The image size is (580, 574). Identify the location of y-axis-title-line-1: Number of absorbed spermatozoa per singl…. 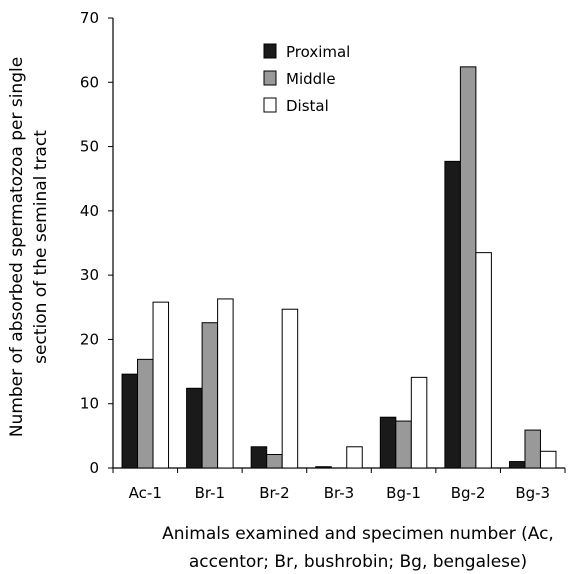
(17, 247).